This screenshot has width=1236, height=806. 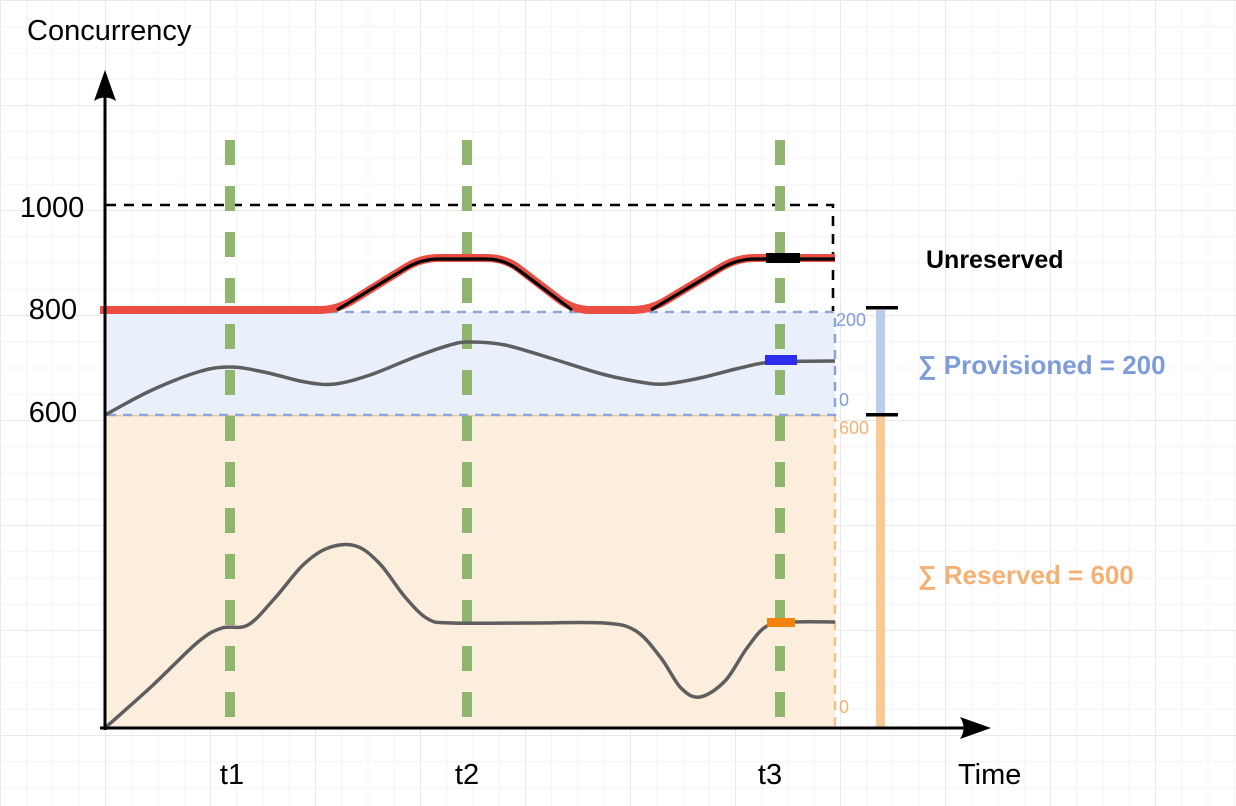 What do you see at coordinates (467, 775) in the screenshot?
I see `x-tick-t2: t2` at bounding box center [467, 775].